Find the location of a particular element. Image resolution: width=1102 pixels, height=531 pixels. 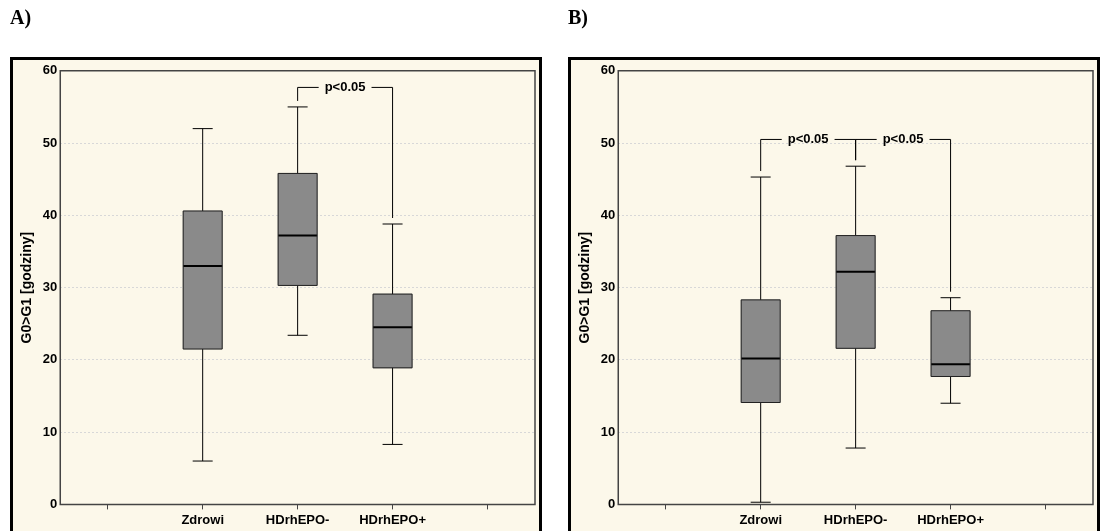

chart-title: A) is located at coordinates (21, 17).